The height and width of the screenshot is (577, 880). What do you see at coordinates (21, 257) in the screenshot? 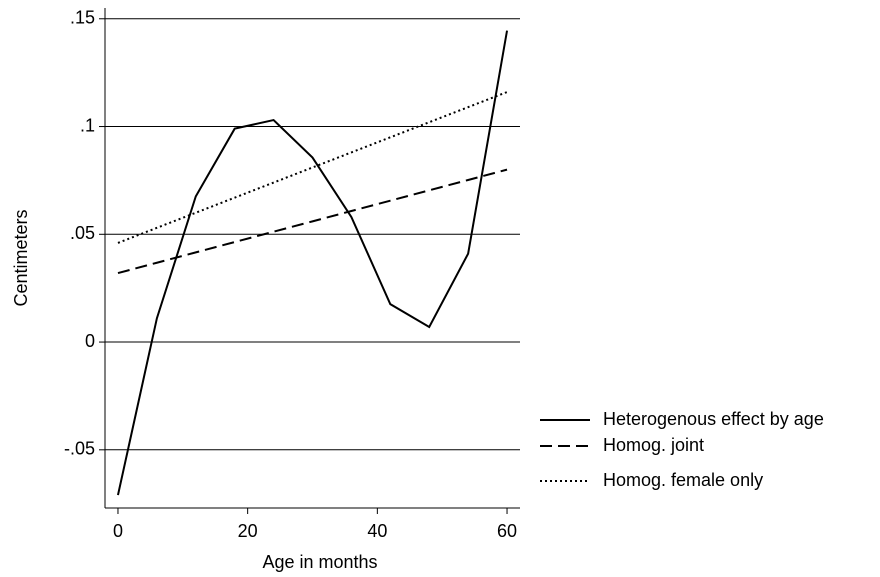
I see `y-axis-label: Centimeters` at bounding box center [21, 257].